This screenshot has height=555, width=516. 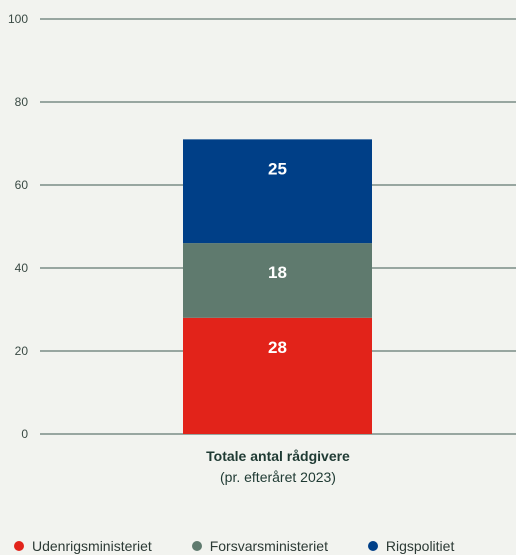 I want to click on bar-segment-forsvarsministeriet, so click(x=277, y=280).